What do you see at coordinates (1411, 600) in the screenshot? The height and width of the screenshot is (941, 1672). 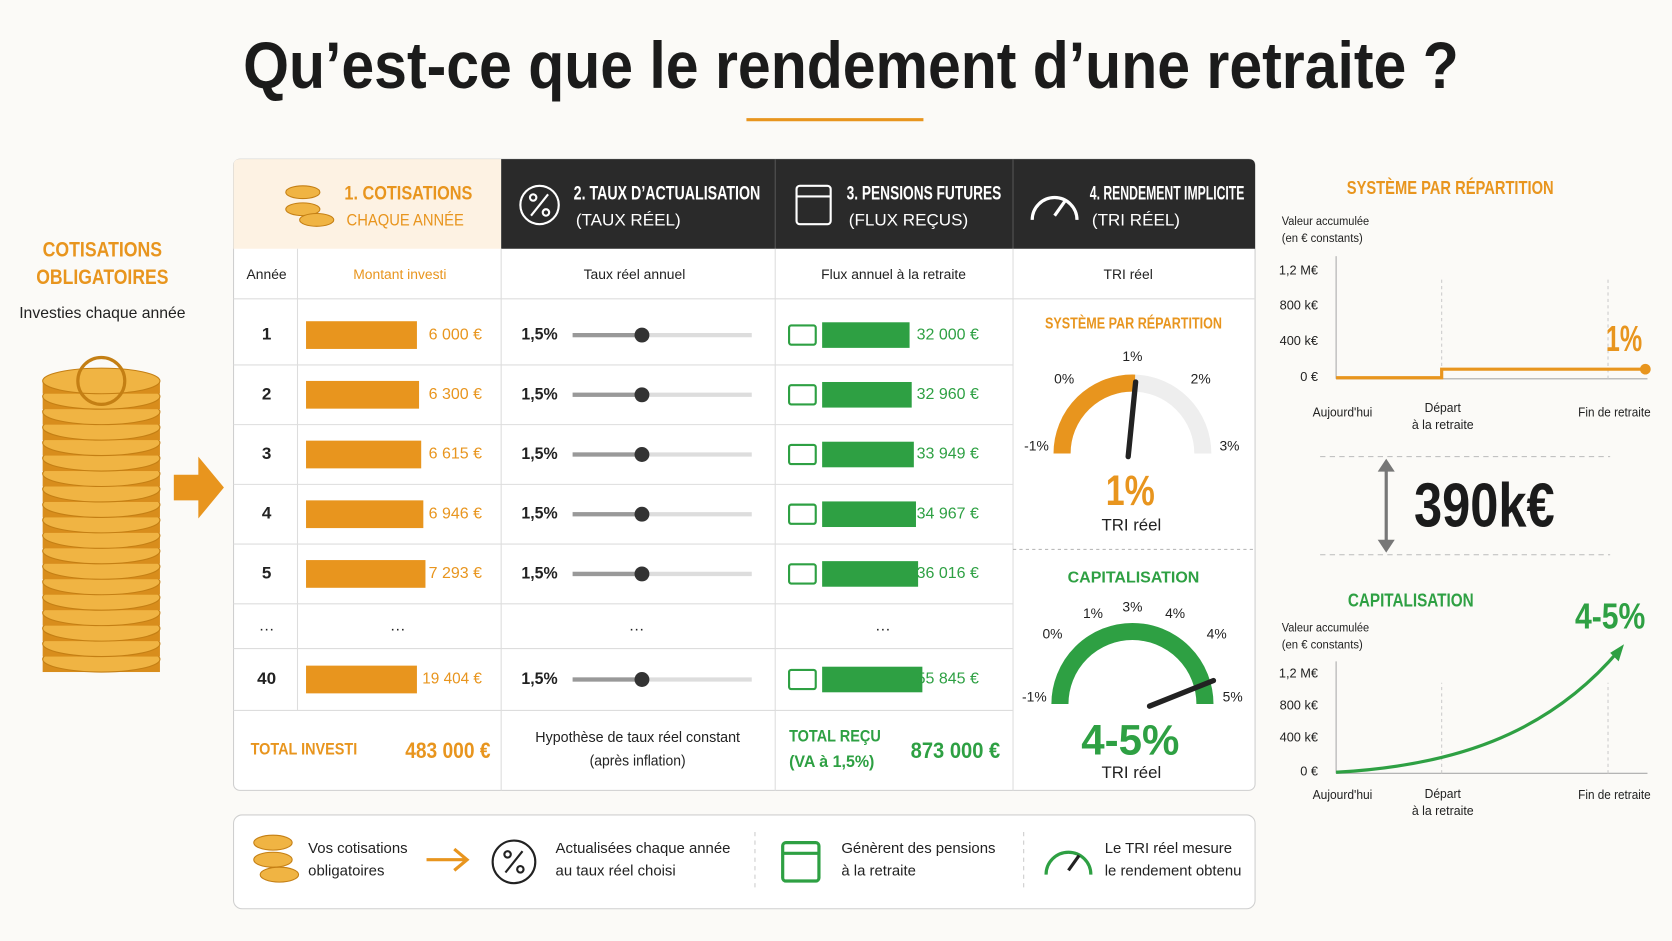 I see `chart-title: CAPITALISATION` at bounding box center [1411, 600].